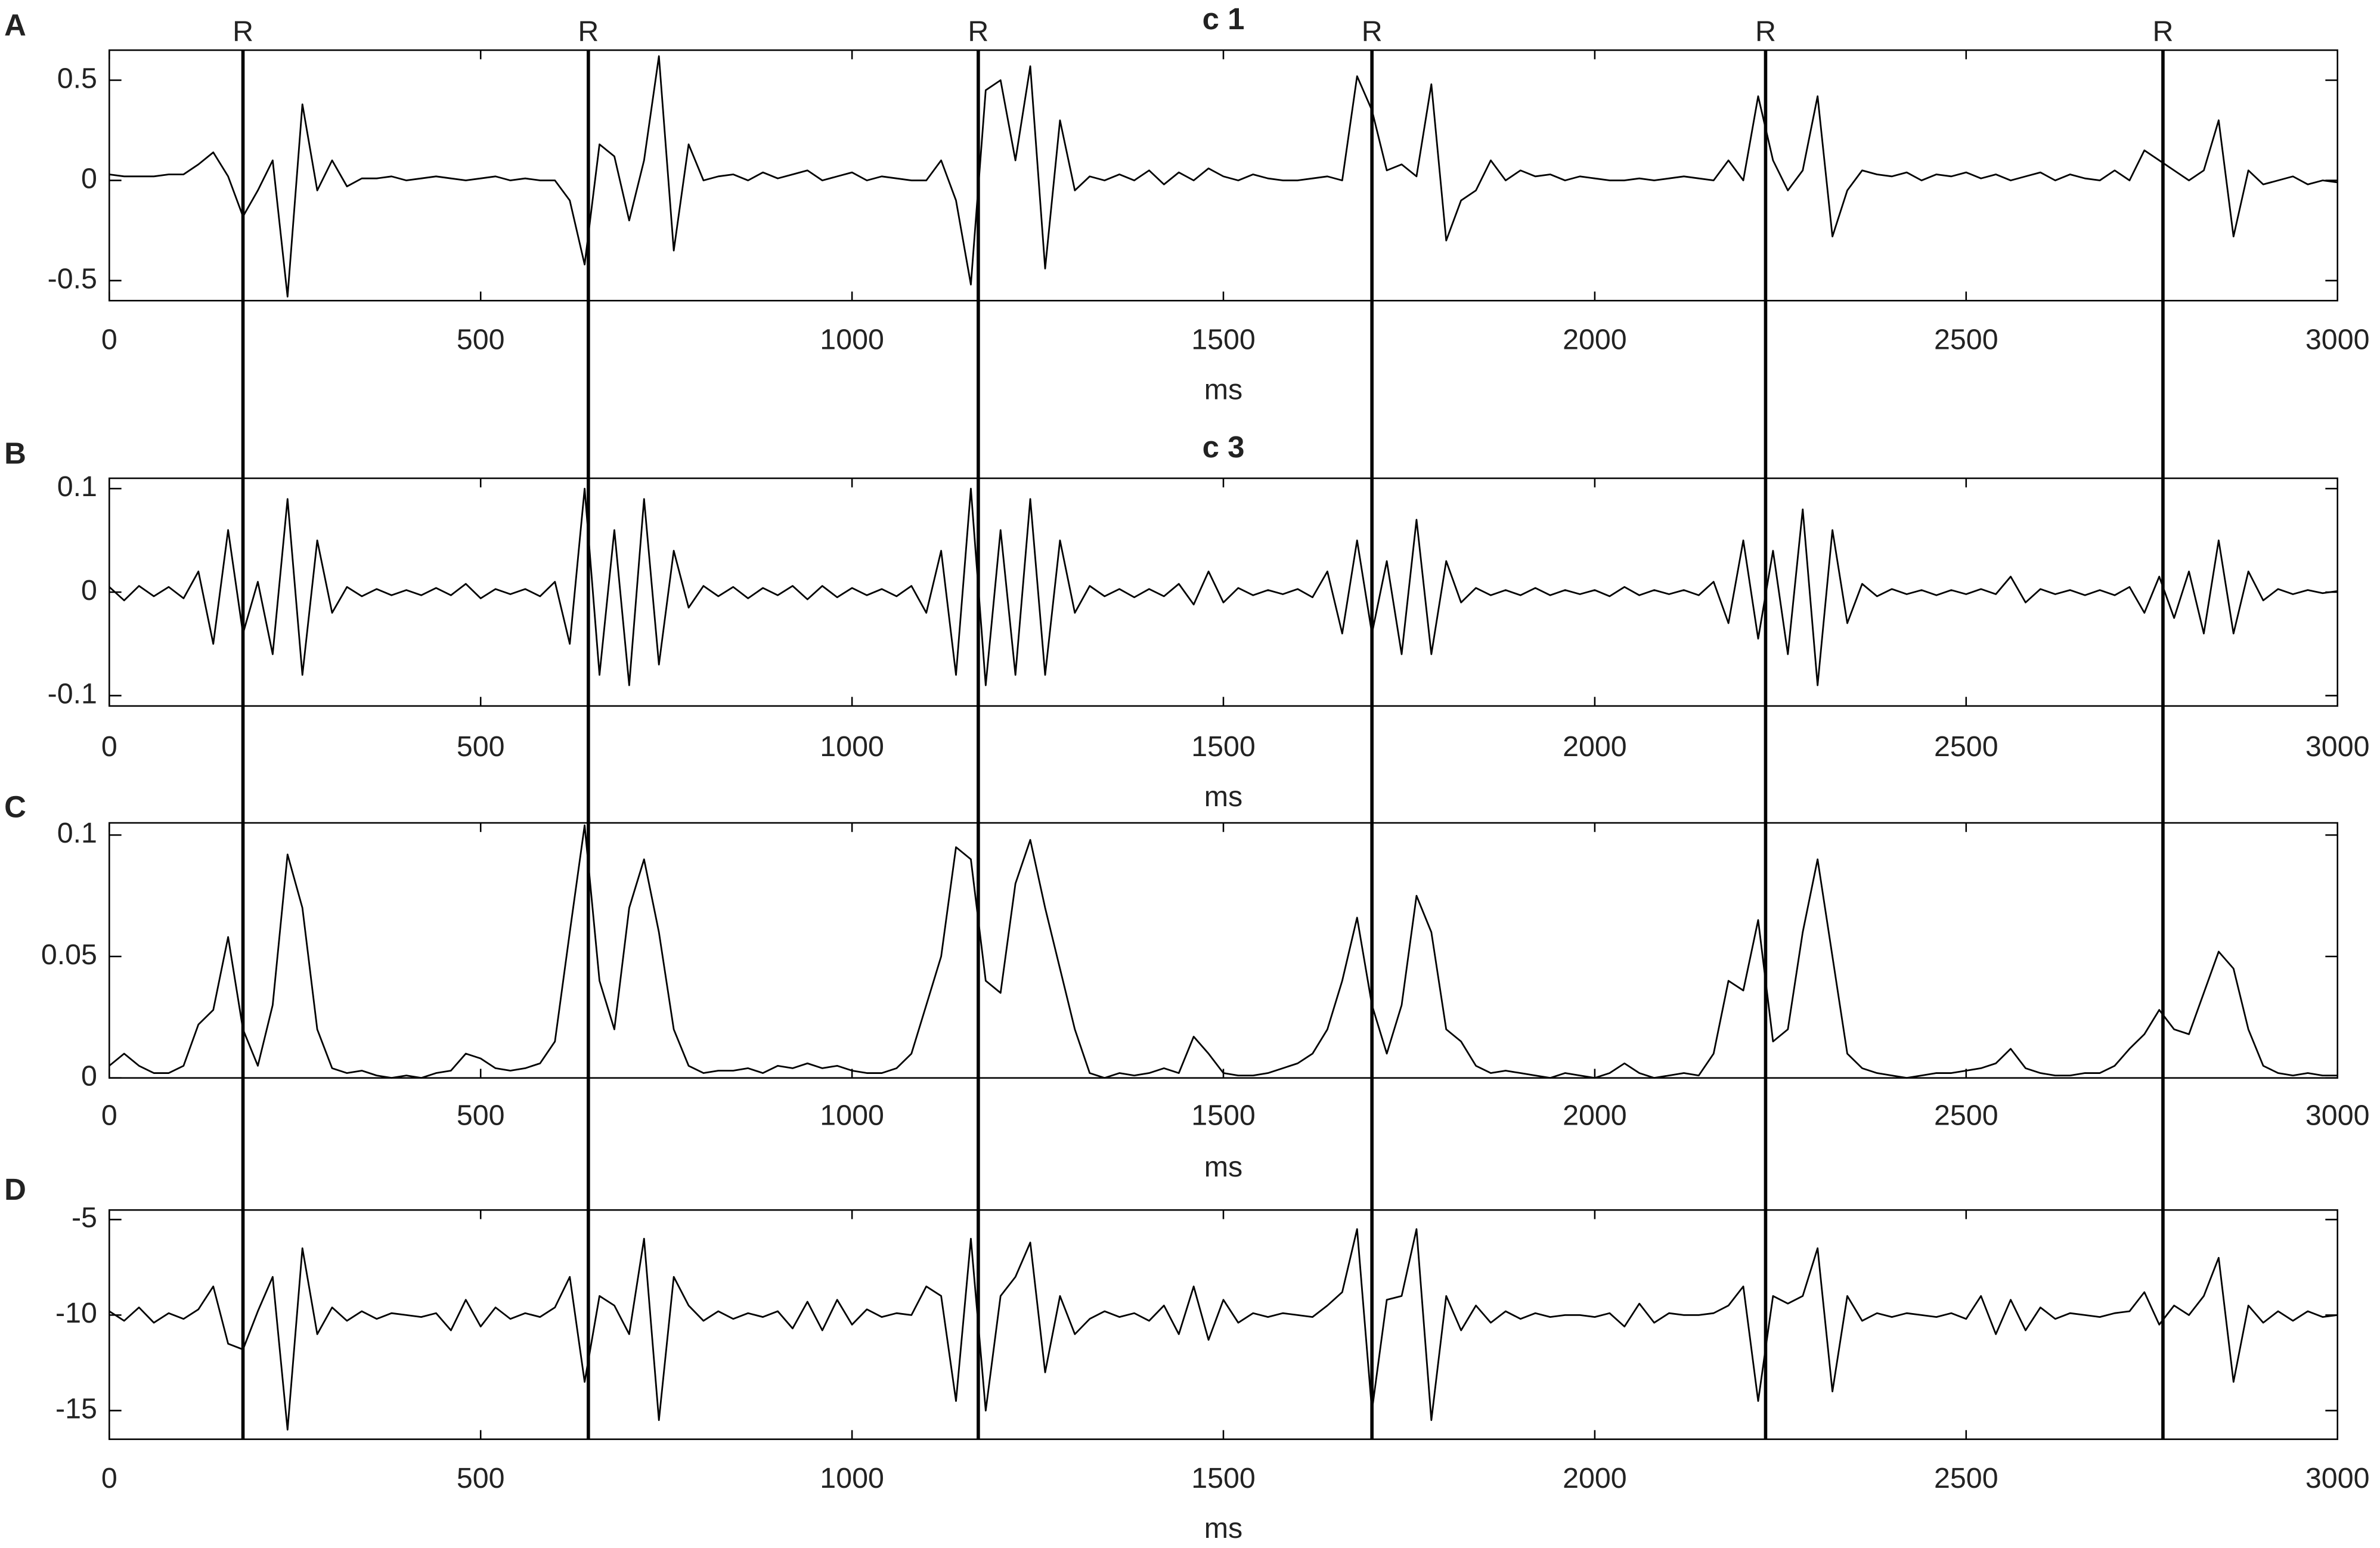 This screenshot has height=1548, width=2380. Describe the element at coordinates (72, 278) in the screenshot. I see `y-tick-label: -0.5` at that location.